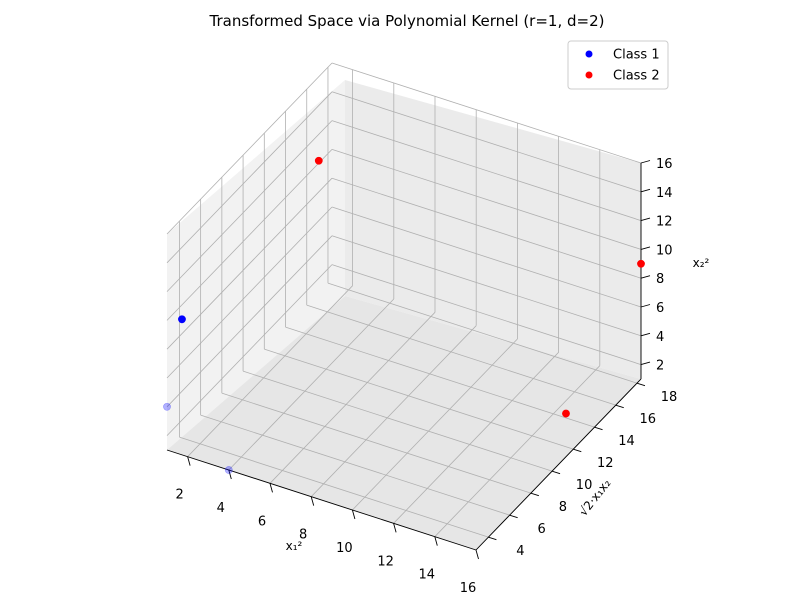  I want to click on pane-left, so click(256, 265).